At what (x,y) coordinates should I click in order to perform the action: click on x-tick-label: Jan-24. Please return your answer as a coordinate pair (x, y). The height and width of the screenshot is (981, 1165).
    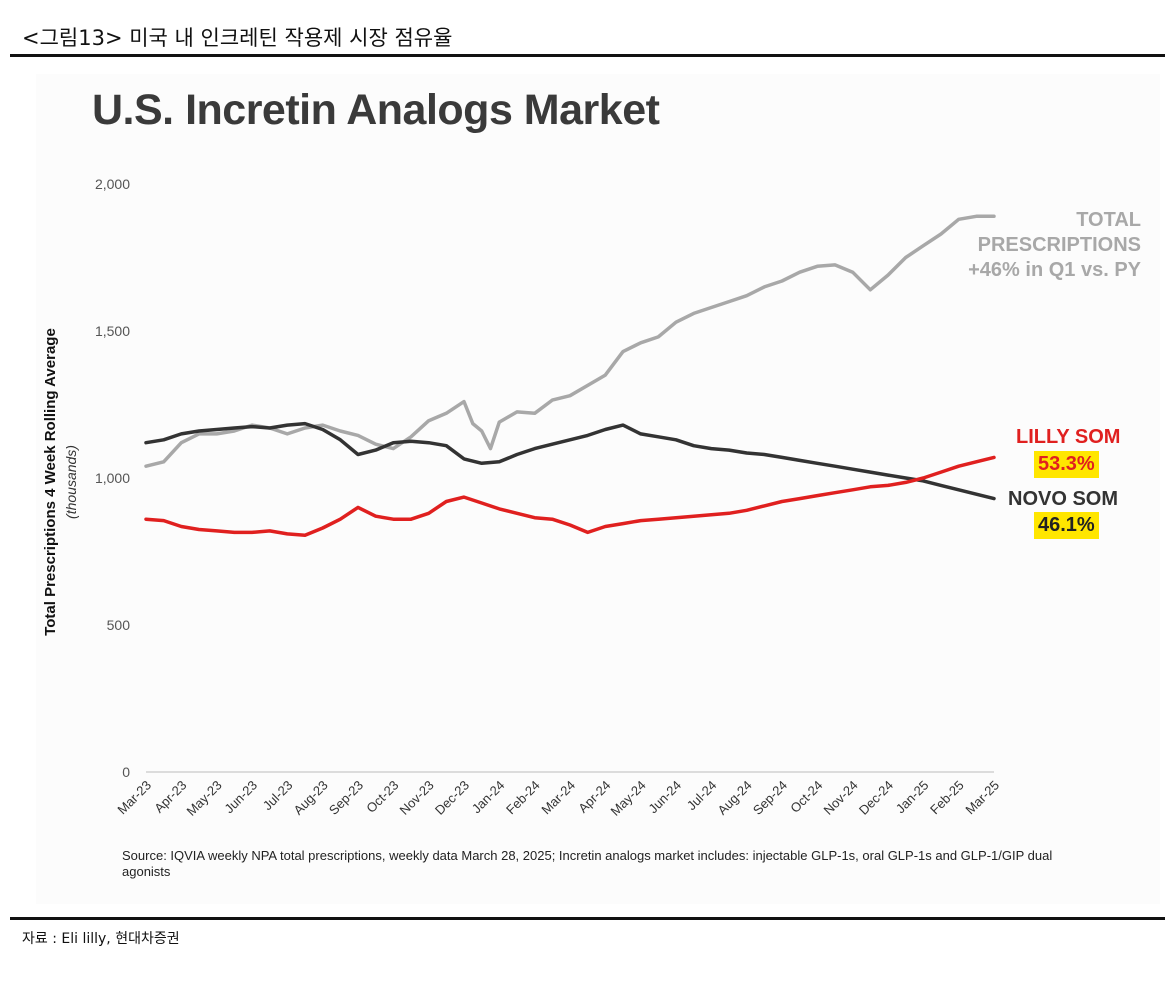
    Looking at the image, I should click on (488, 797).